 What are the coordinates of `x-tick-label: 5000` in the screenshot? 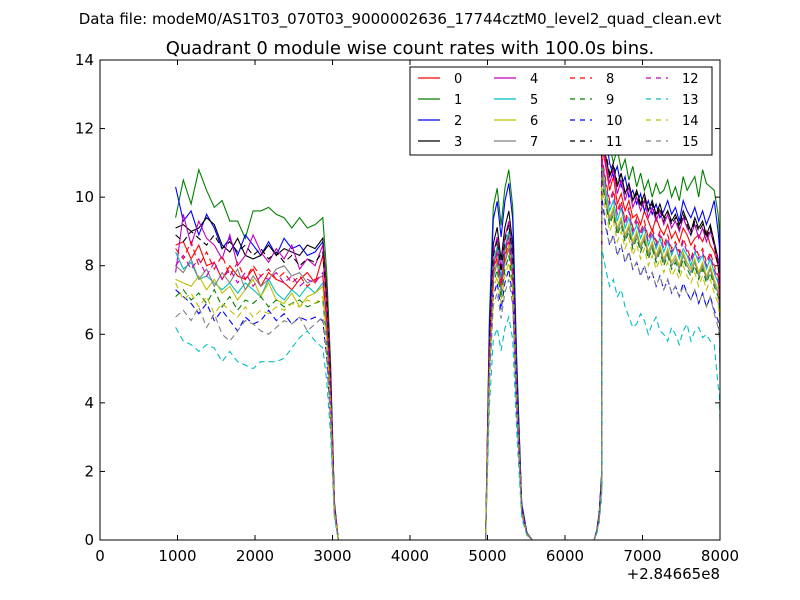 It's located at (487, 556).